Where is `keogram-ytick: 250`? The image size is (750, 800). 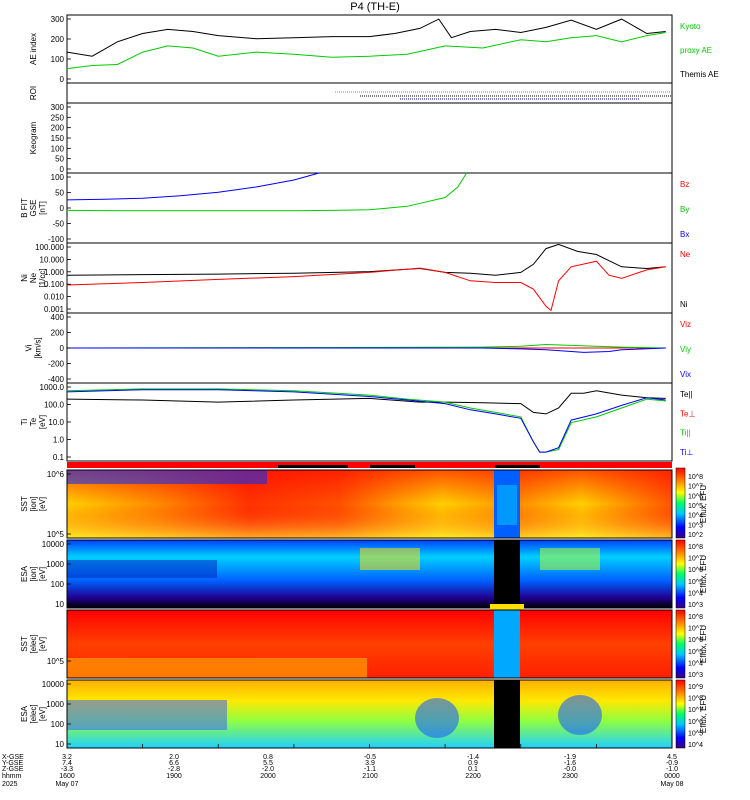
keogram-ytick: 250 is located at coordinates (58, 117).